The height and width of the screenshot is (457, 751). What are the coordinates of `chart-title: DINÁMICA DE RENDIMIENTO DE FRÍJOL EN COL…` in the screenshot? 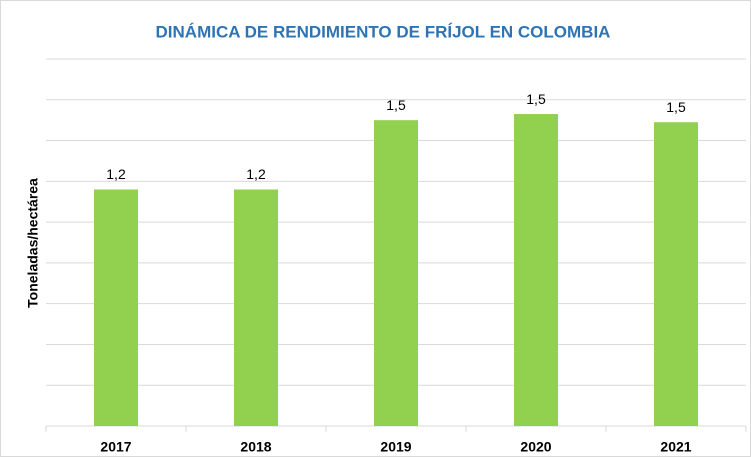 It's located at (383, 31).